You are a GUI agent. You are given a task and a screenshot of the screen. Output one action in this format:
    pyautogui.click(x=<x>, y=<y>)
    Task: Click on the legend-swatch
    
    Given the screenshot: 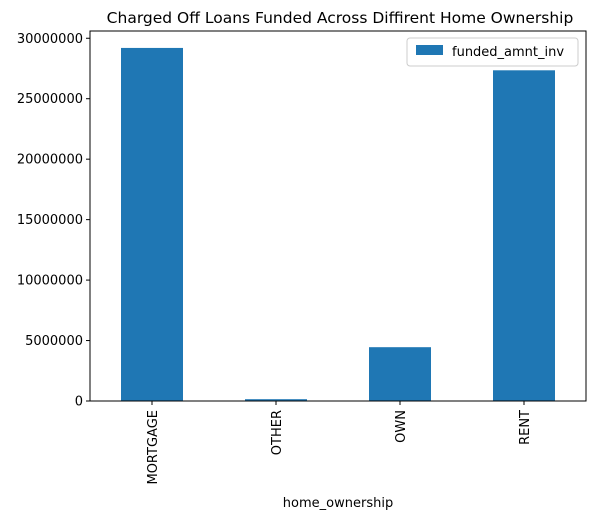 What is the action you would take?
    pyautogui.click(x=429, y=50)
    